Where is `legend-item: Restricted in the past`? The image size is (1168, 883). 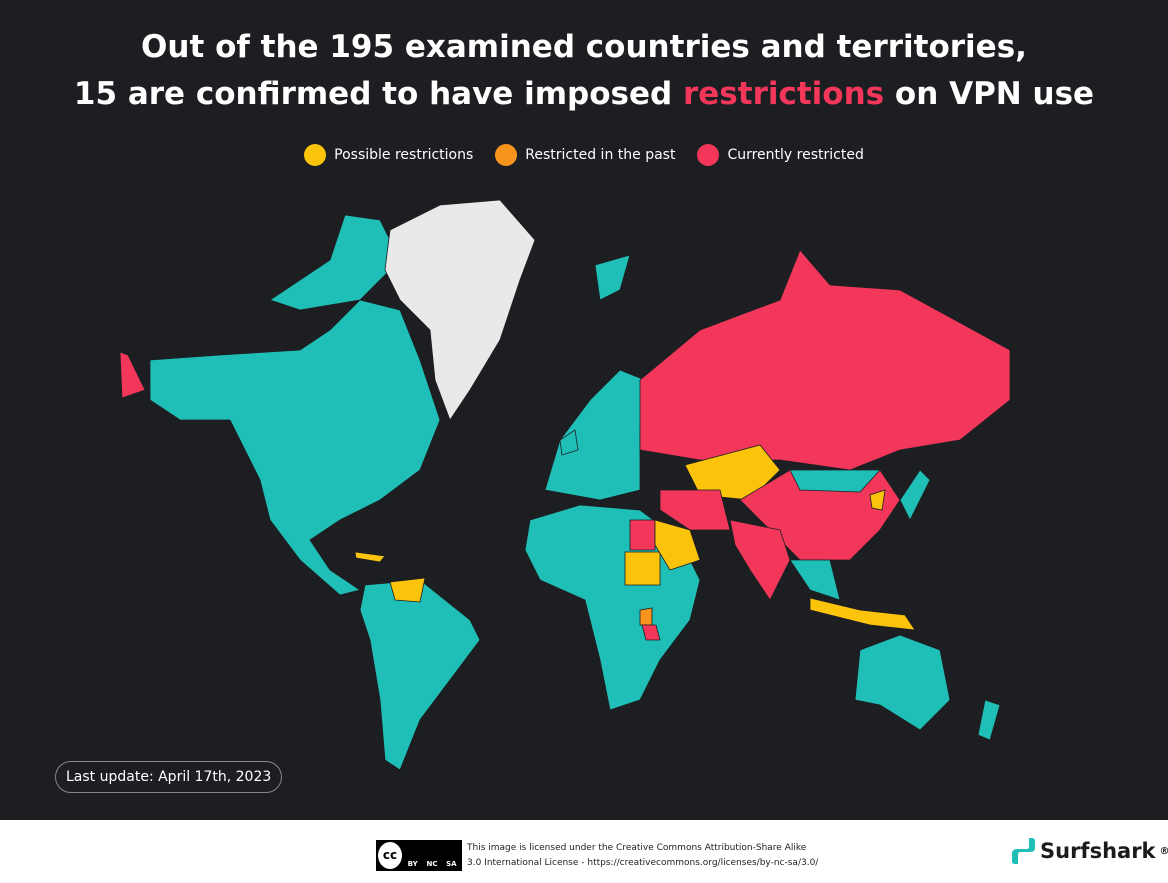 legend-item: Restricted in the past is located at coordinates (585, 155).